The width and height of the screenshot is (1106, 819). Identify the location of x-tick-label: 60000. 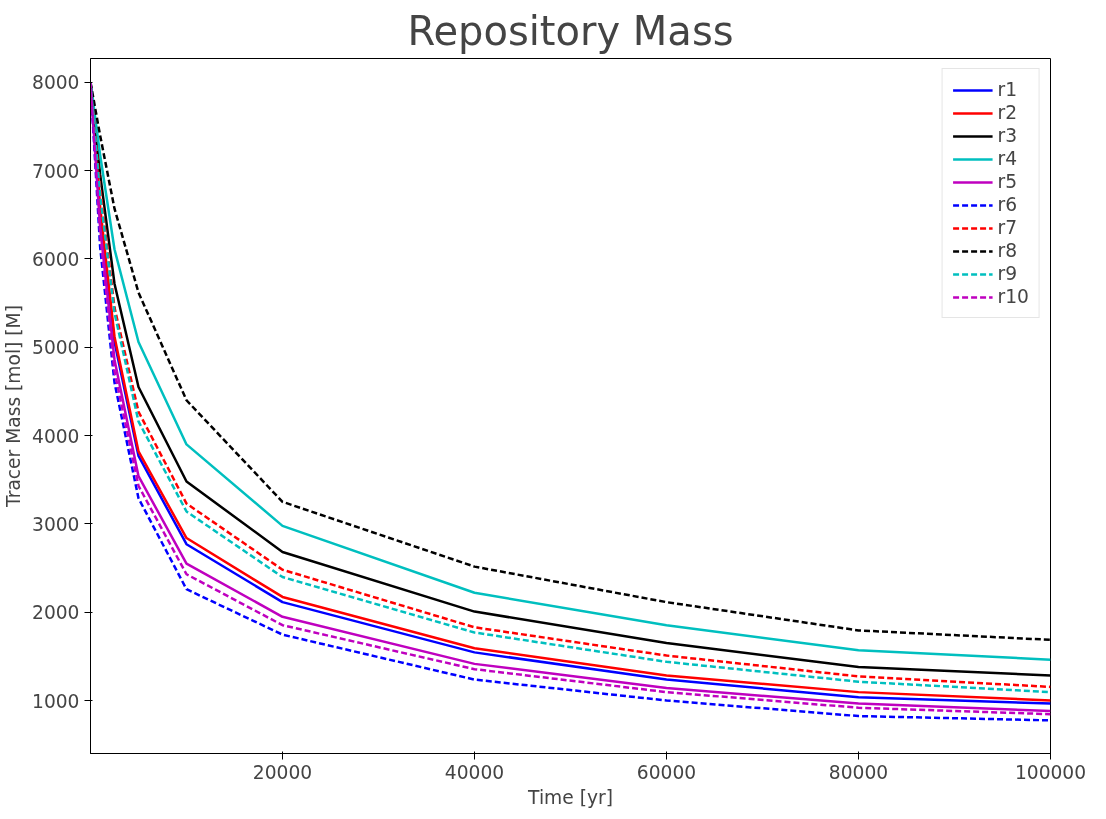
(666, 772).